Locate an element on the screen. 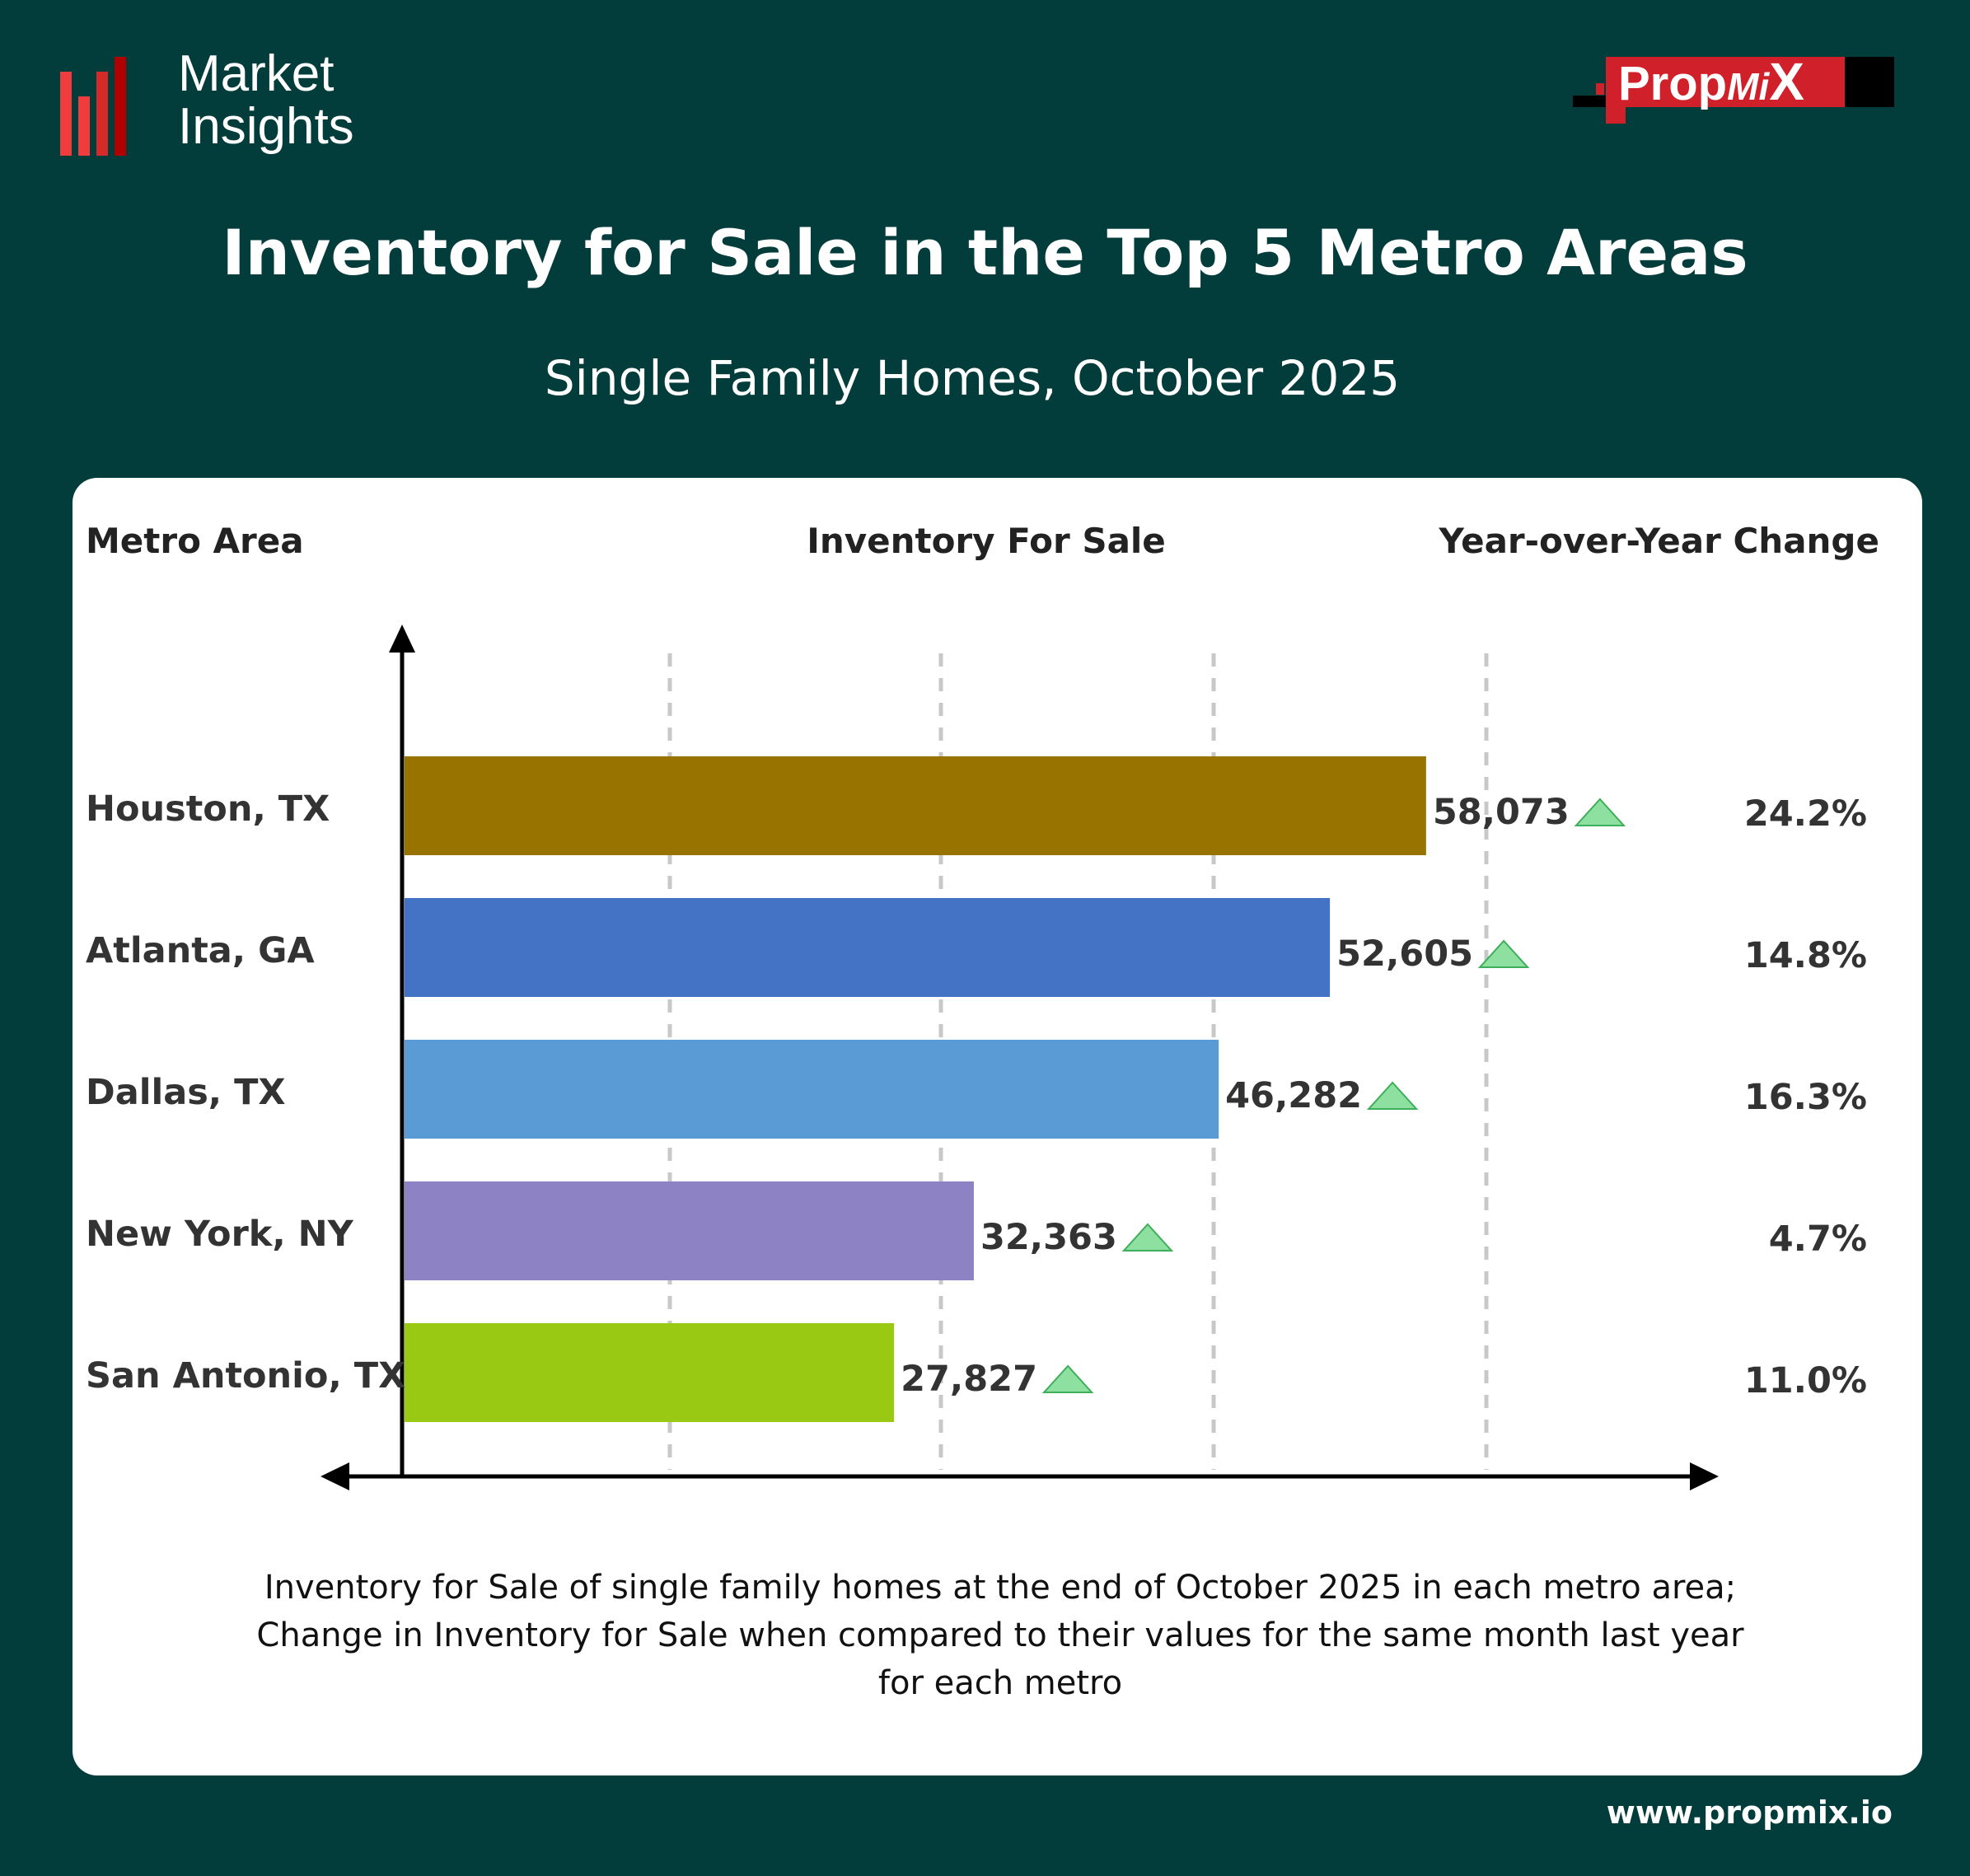  yoy-value: 11.0% is located at coordinates (1805, 1380).